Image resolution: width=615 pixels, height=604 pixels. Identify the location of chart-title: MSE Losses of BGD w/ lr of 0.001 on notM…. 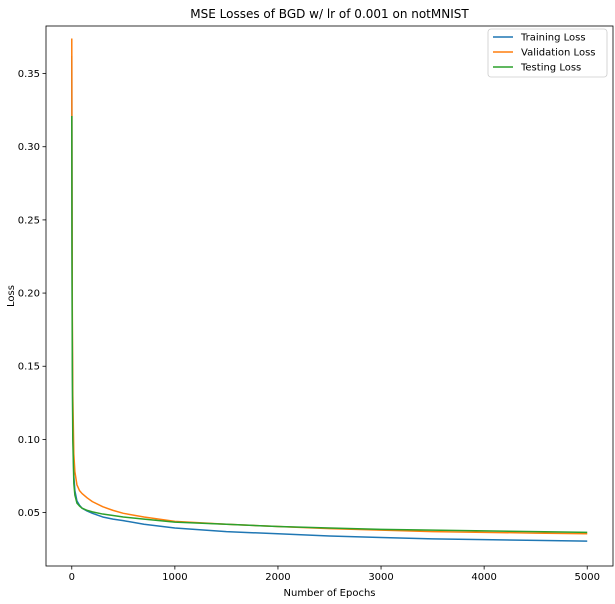
(329, 14).